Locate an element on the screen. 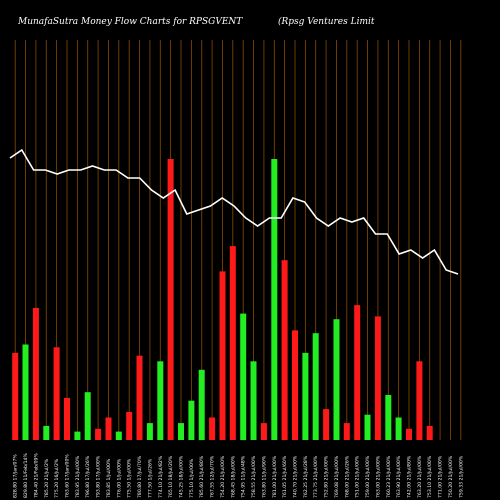 Image resolution: width=500 pixels, height=500 pixels. x-tick-label: 760.23 21/Jul/00% is located at coordinates (389, 476).